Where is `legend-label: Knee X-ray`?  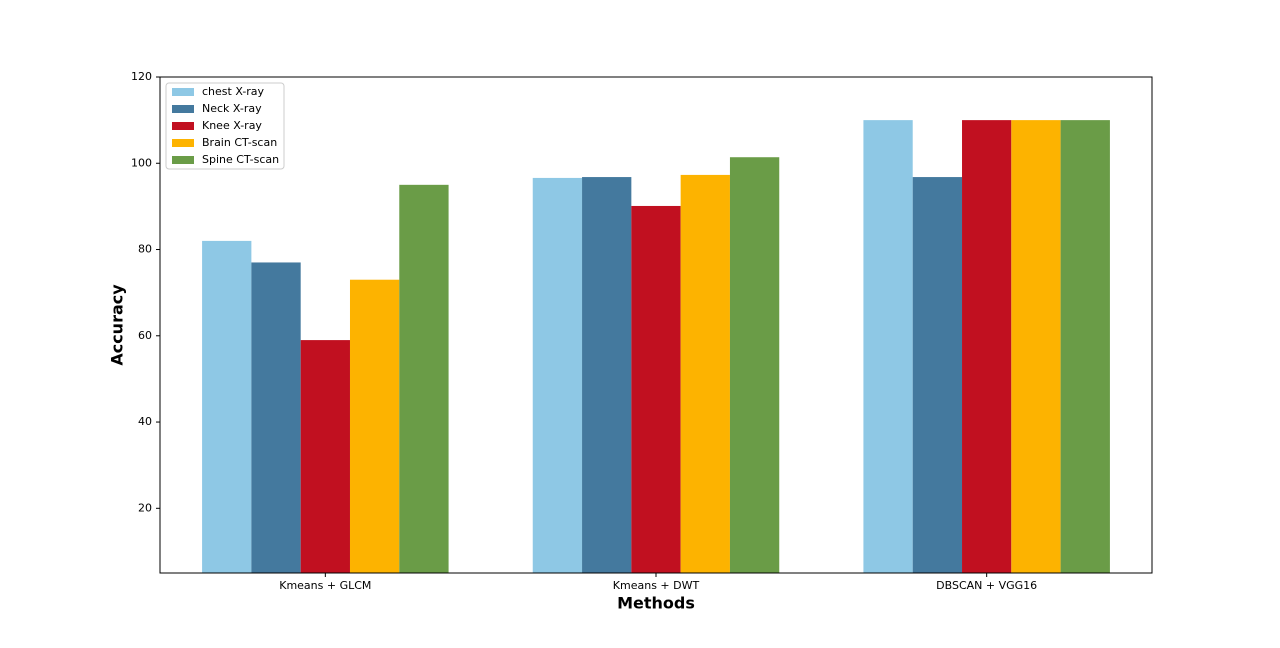 legend-label: Knee X-ray is located at coordinates (232, 125).